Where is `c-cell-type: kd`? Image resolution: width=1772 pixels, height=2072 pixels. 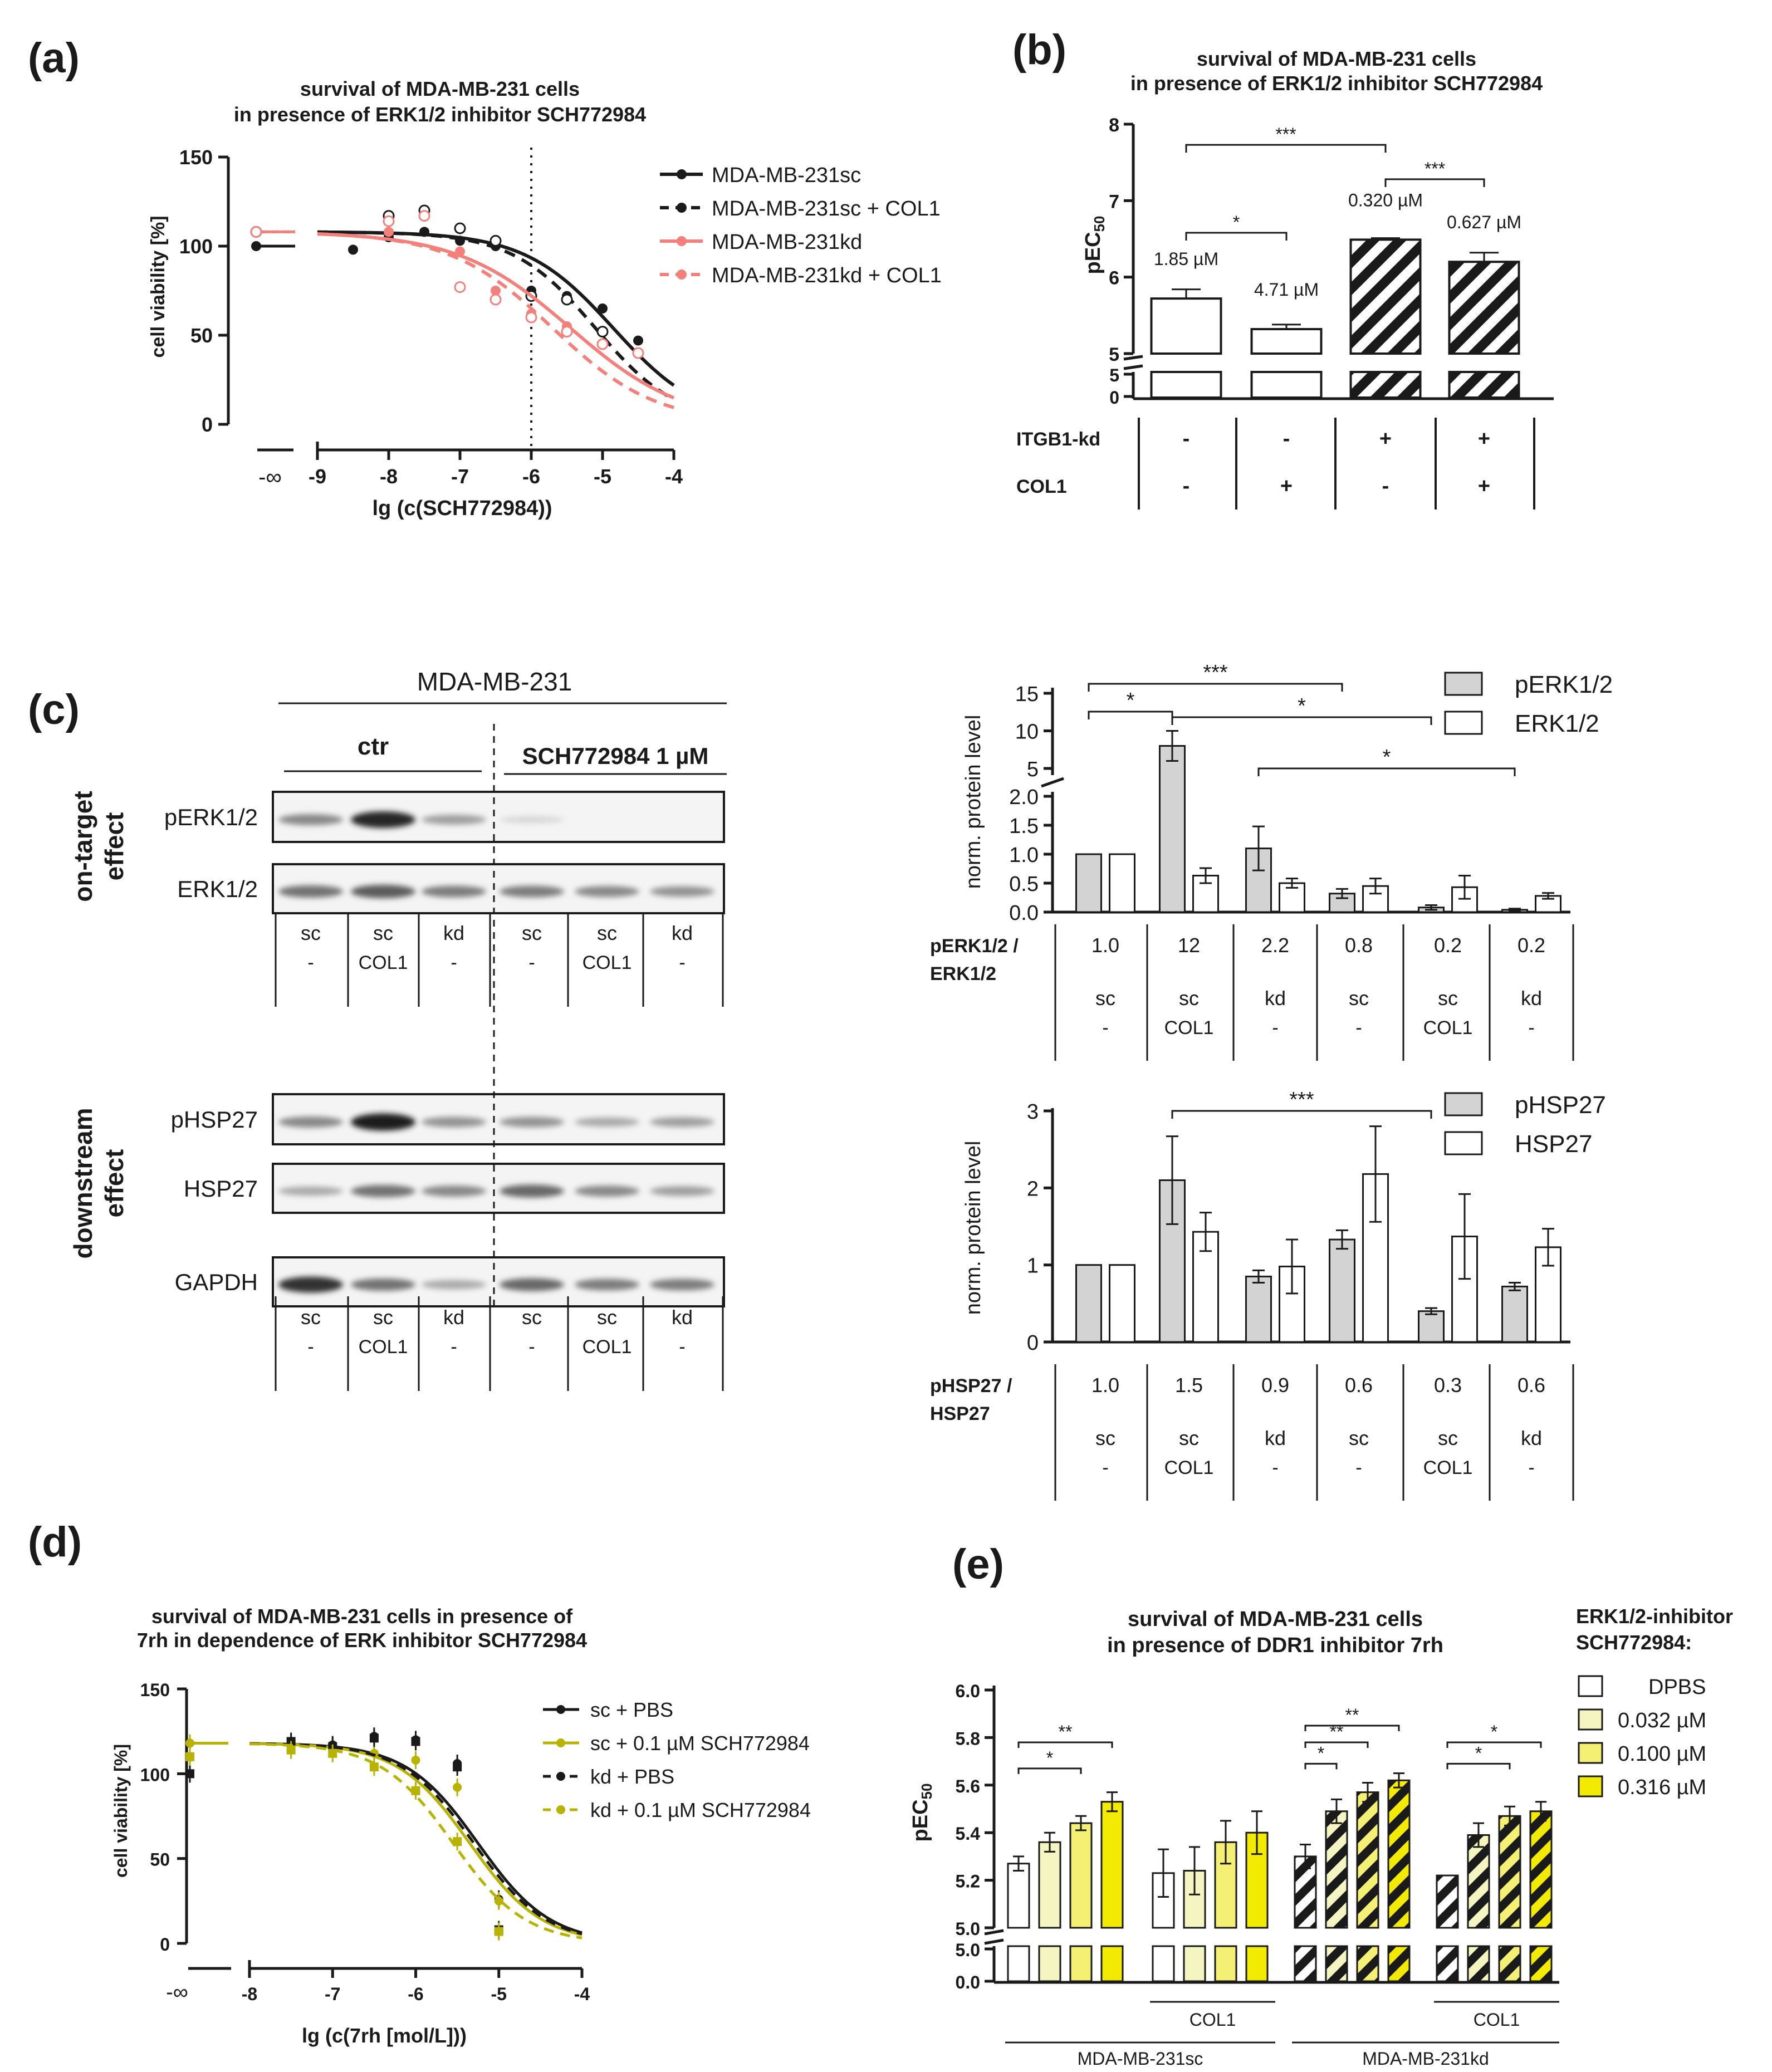
c-cell-type: kd is located at coordinates (1531, 1438).